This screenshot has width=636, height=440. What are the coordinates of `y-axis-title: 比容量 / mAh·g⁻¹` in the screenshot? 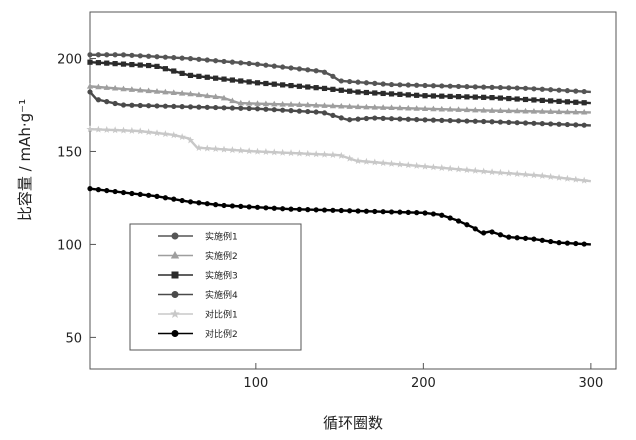 It's located at (25, 160).